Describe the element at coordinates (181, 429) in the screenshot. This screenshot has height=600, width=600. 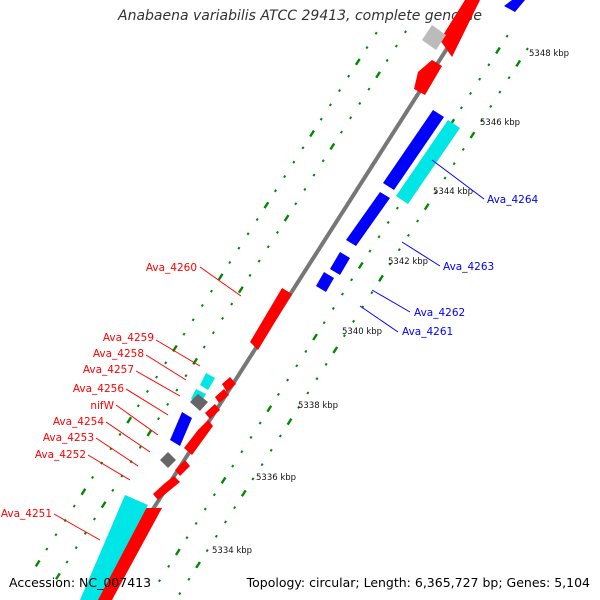
I see `gene-Ava_4255-blue` at that location.